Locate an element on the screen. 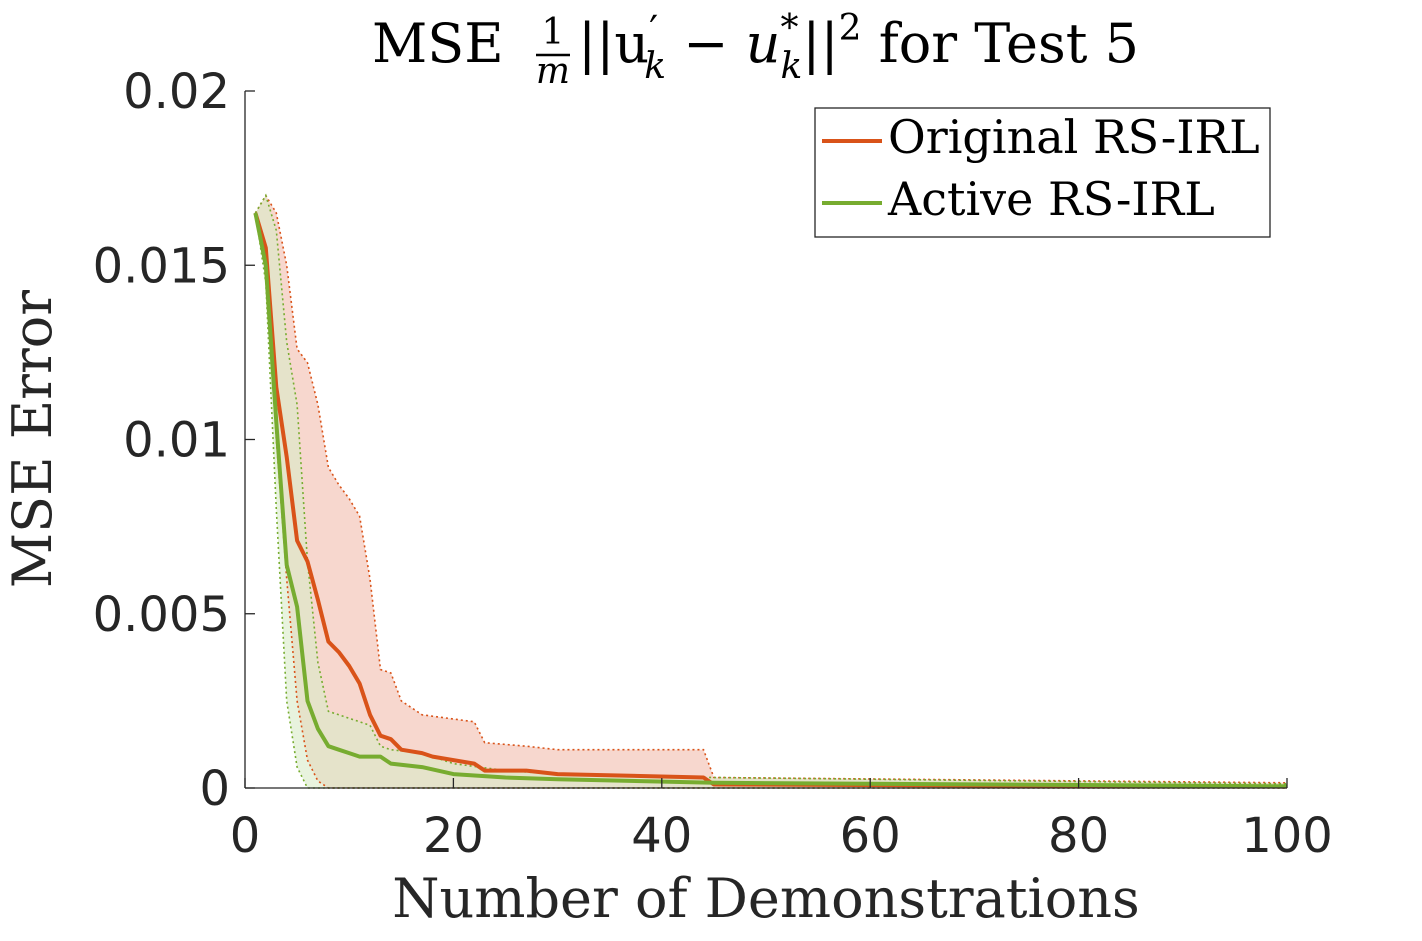  legend-box is located at coordinates (1042, 172).